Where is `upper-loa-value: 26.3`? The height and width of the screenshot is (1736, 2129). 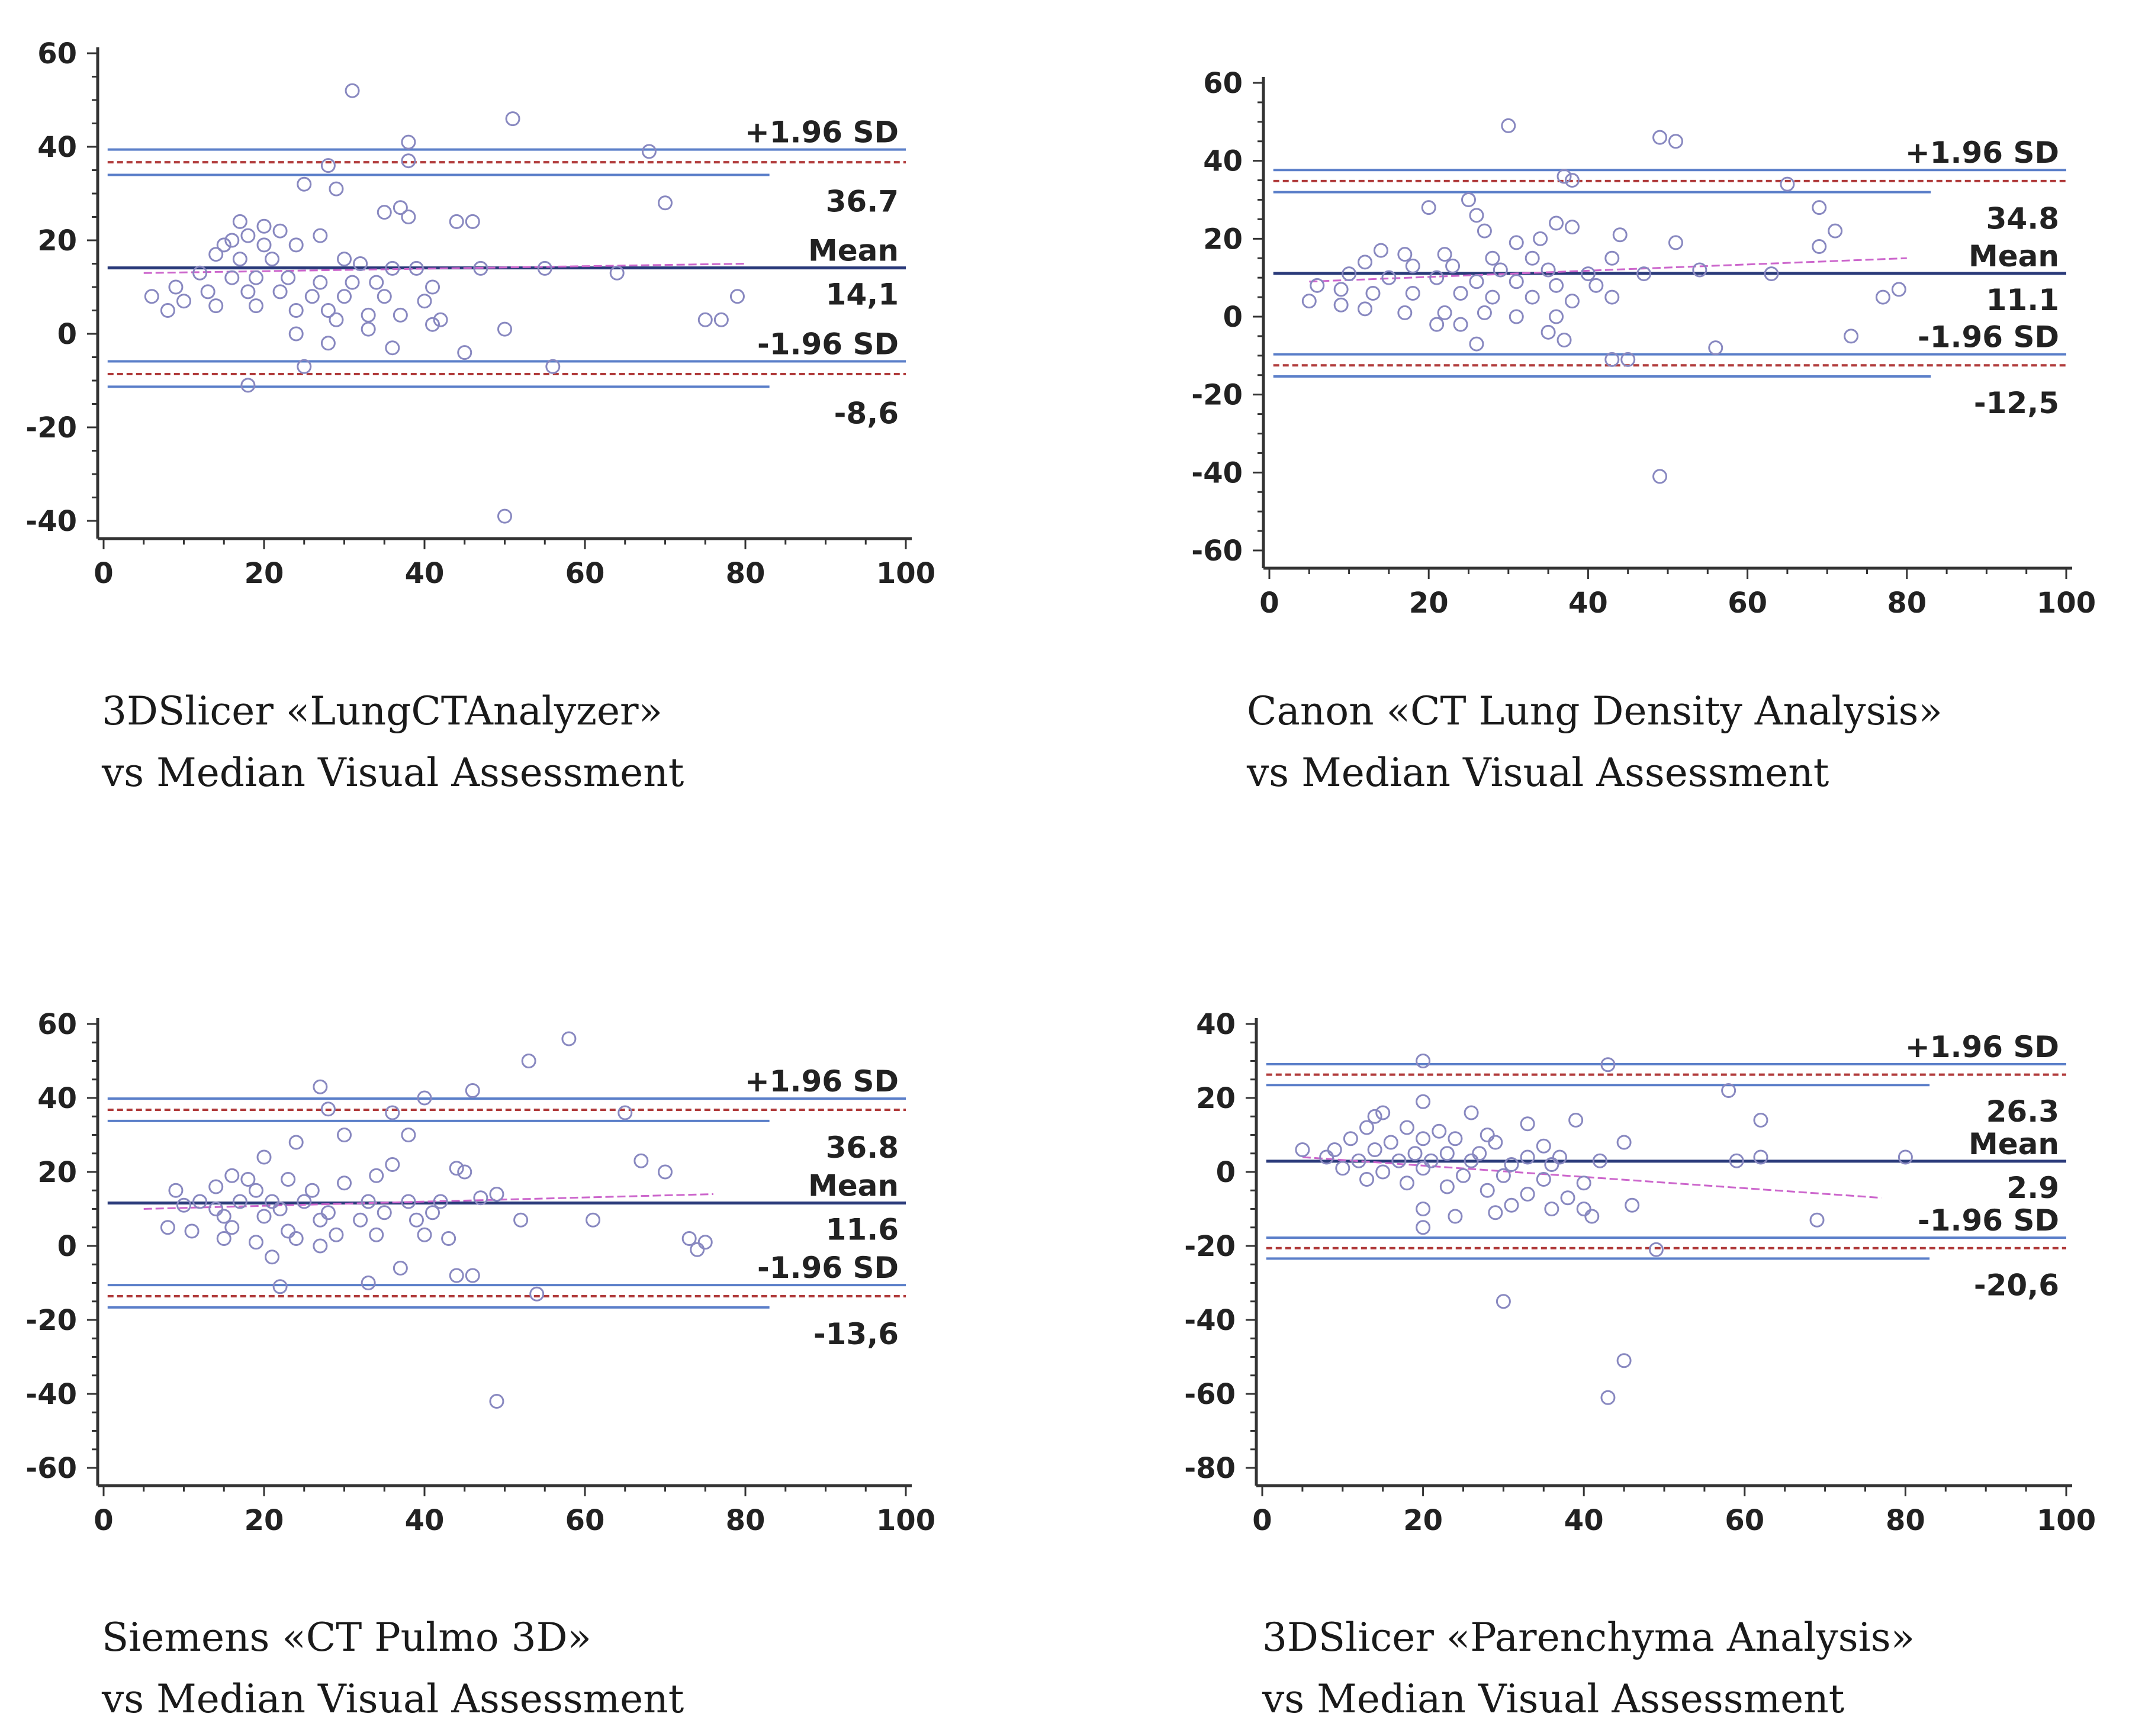 upper-loa-value: 26.3 is located at coordinates (2022, 1111).